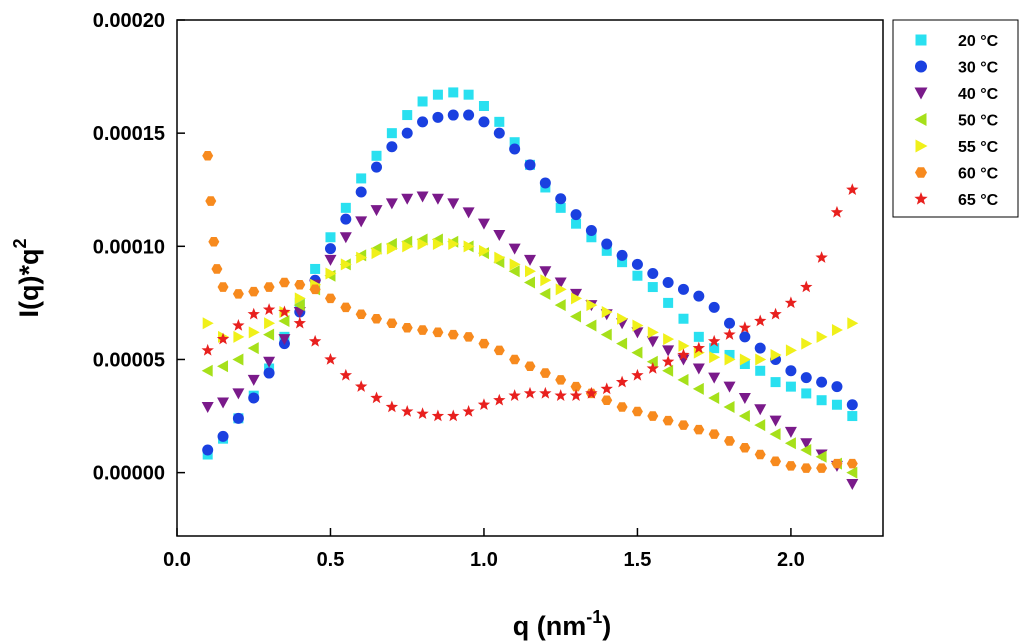 The height and width of the screenshot is (643, 1024). I want to click on legend-label: 20 °C, so click(978, 41).